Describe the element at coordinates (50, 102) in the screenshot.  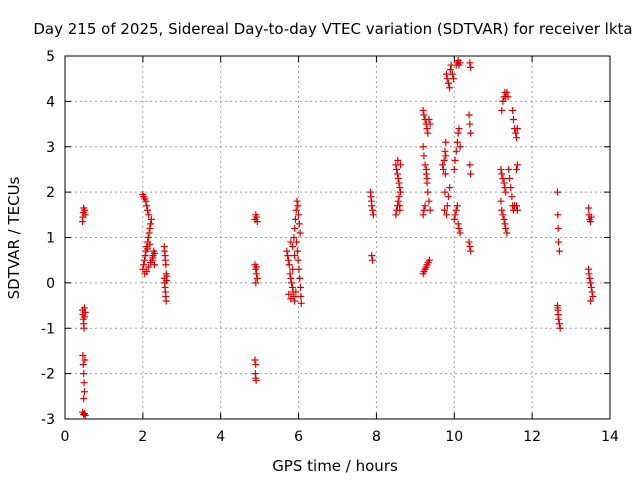
I see `y-tick-label: 4` at that location.